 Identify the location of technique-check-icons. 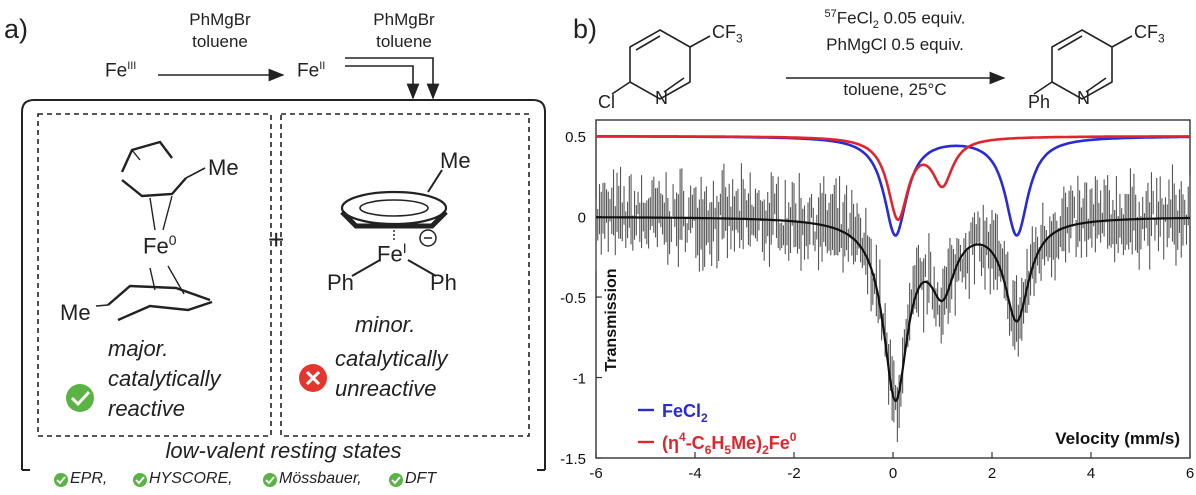
(228, 480).